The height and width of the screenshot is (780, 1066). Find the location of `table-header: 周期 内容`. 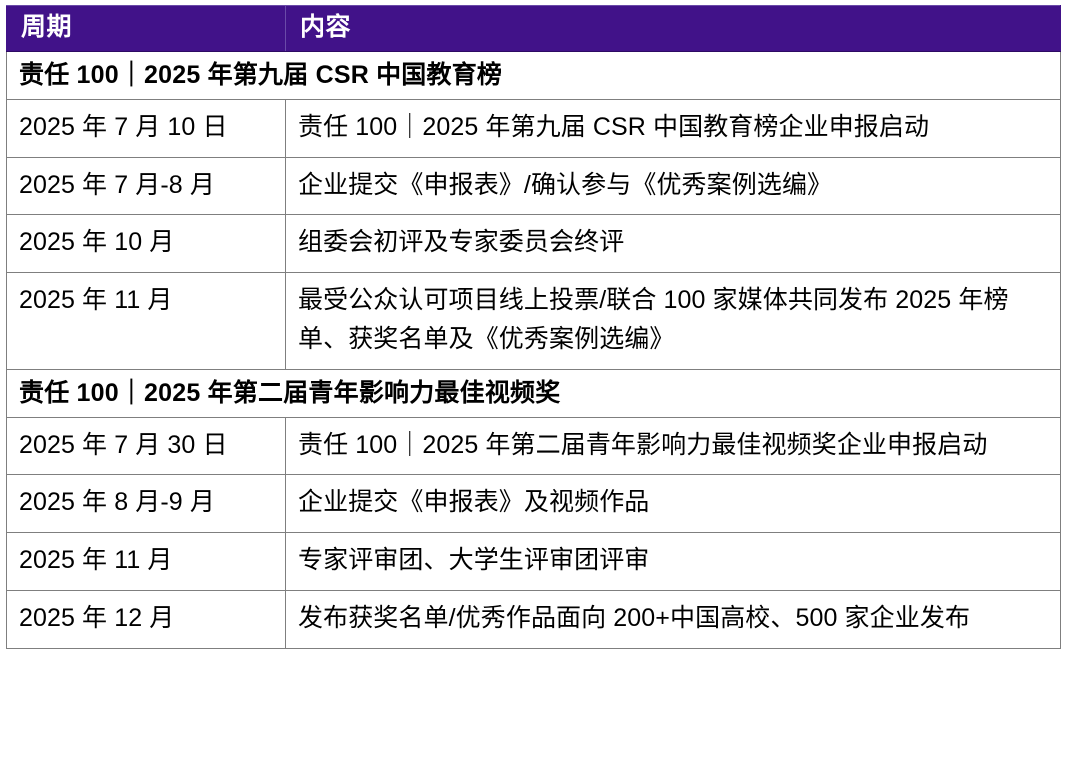

table-header: 周期 内容 is located at coordinates (533, 28).